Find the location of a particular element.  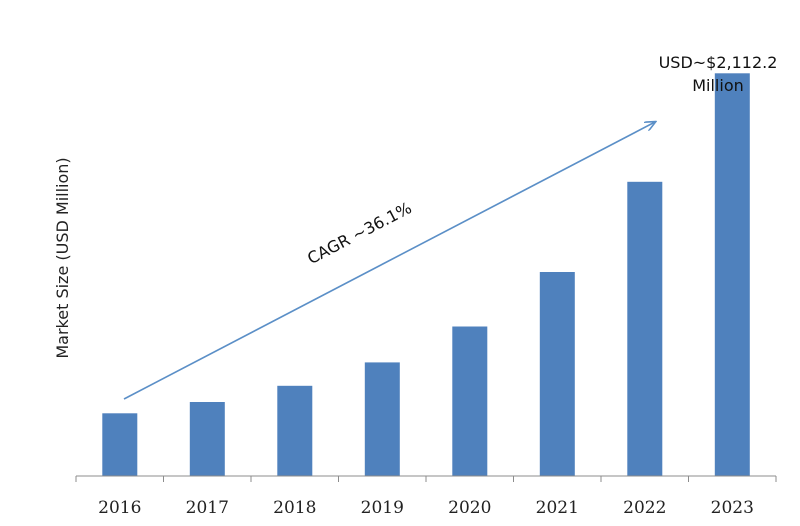

last-value-annotation-line1: USD~$2,112.2 is located at coordinates (718, 62).